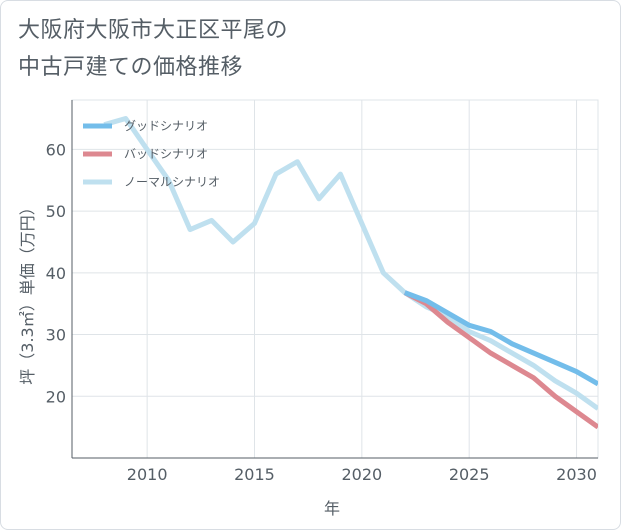  What do you see at coordinates (332, 508) in the screenshot?
I see `x-axis-title: 年` at bounding box center [332, 508].